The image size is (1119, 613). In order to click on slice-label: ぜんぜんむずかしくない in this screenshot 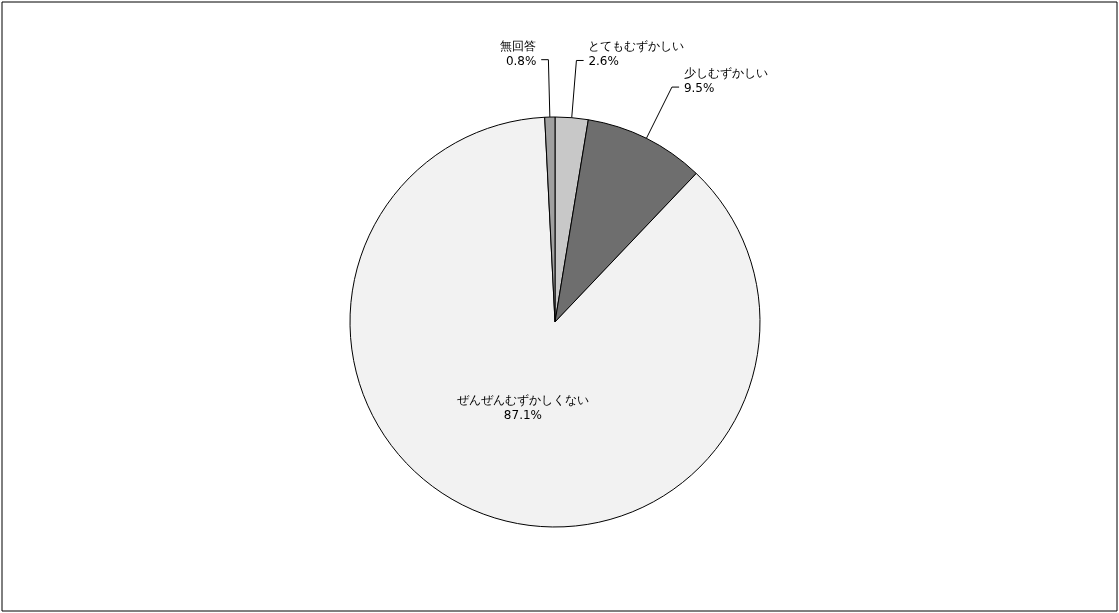, I will do `click(522, 400)`.